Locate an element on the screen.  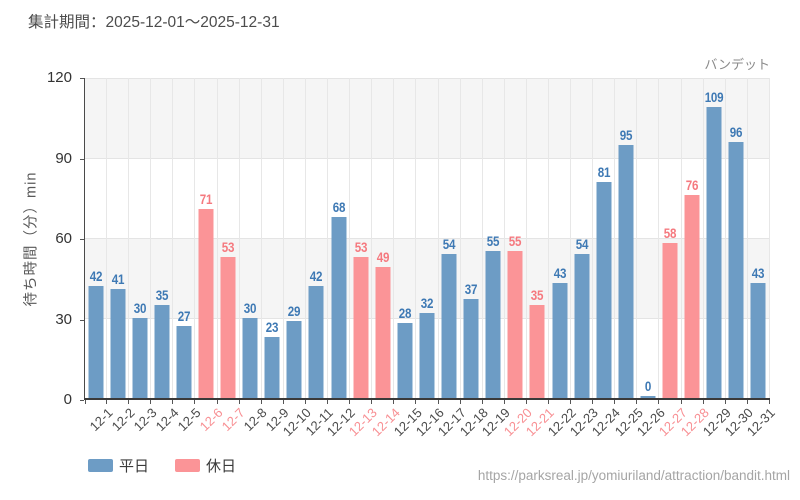
bar-column-12-14: 49 12-14 is located at coordinates (385, 258).